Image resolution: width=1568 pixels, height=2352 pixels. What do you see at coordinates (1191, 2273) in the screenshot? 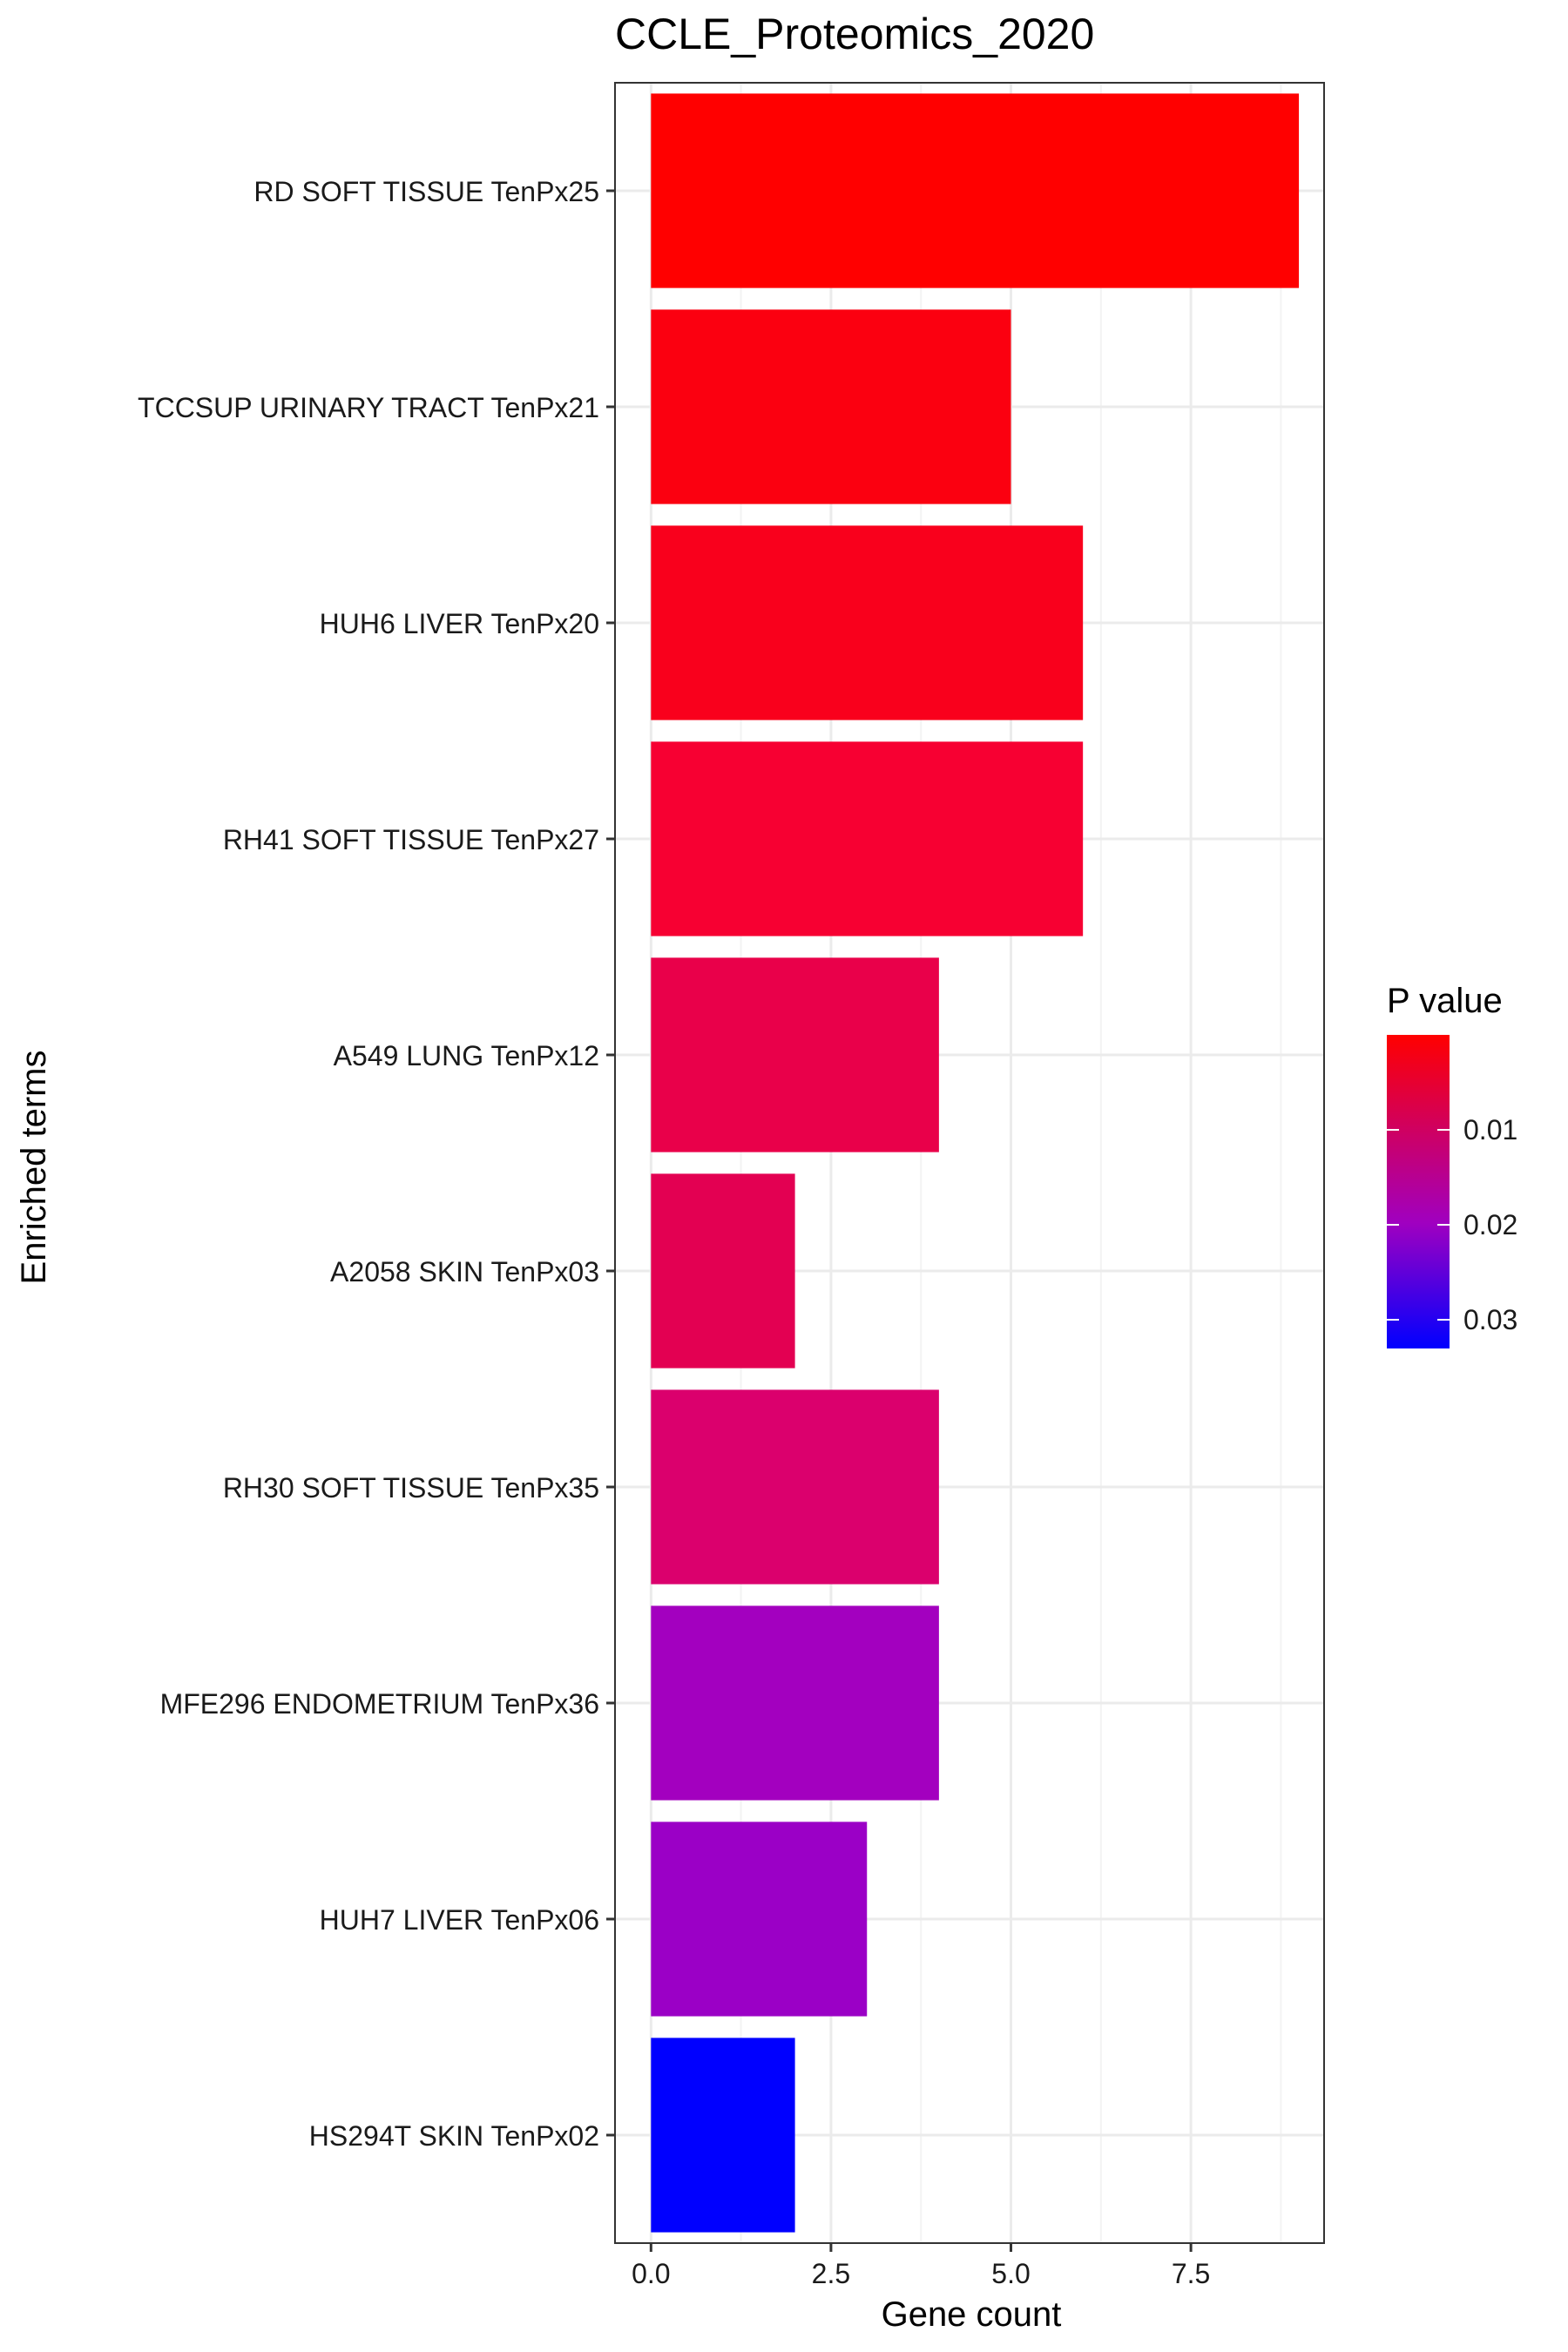
I see `x-tick-label: 7.5` at bounding box center [1191, 2273].